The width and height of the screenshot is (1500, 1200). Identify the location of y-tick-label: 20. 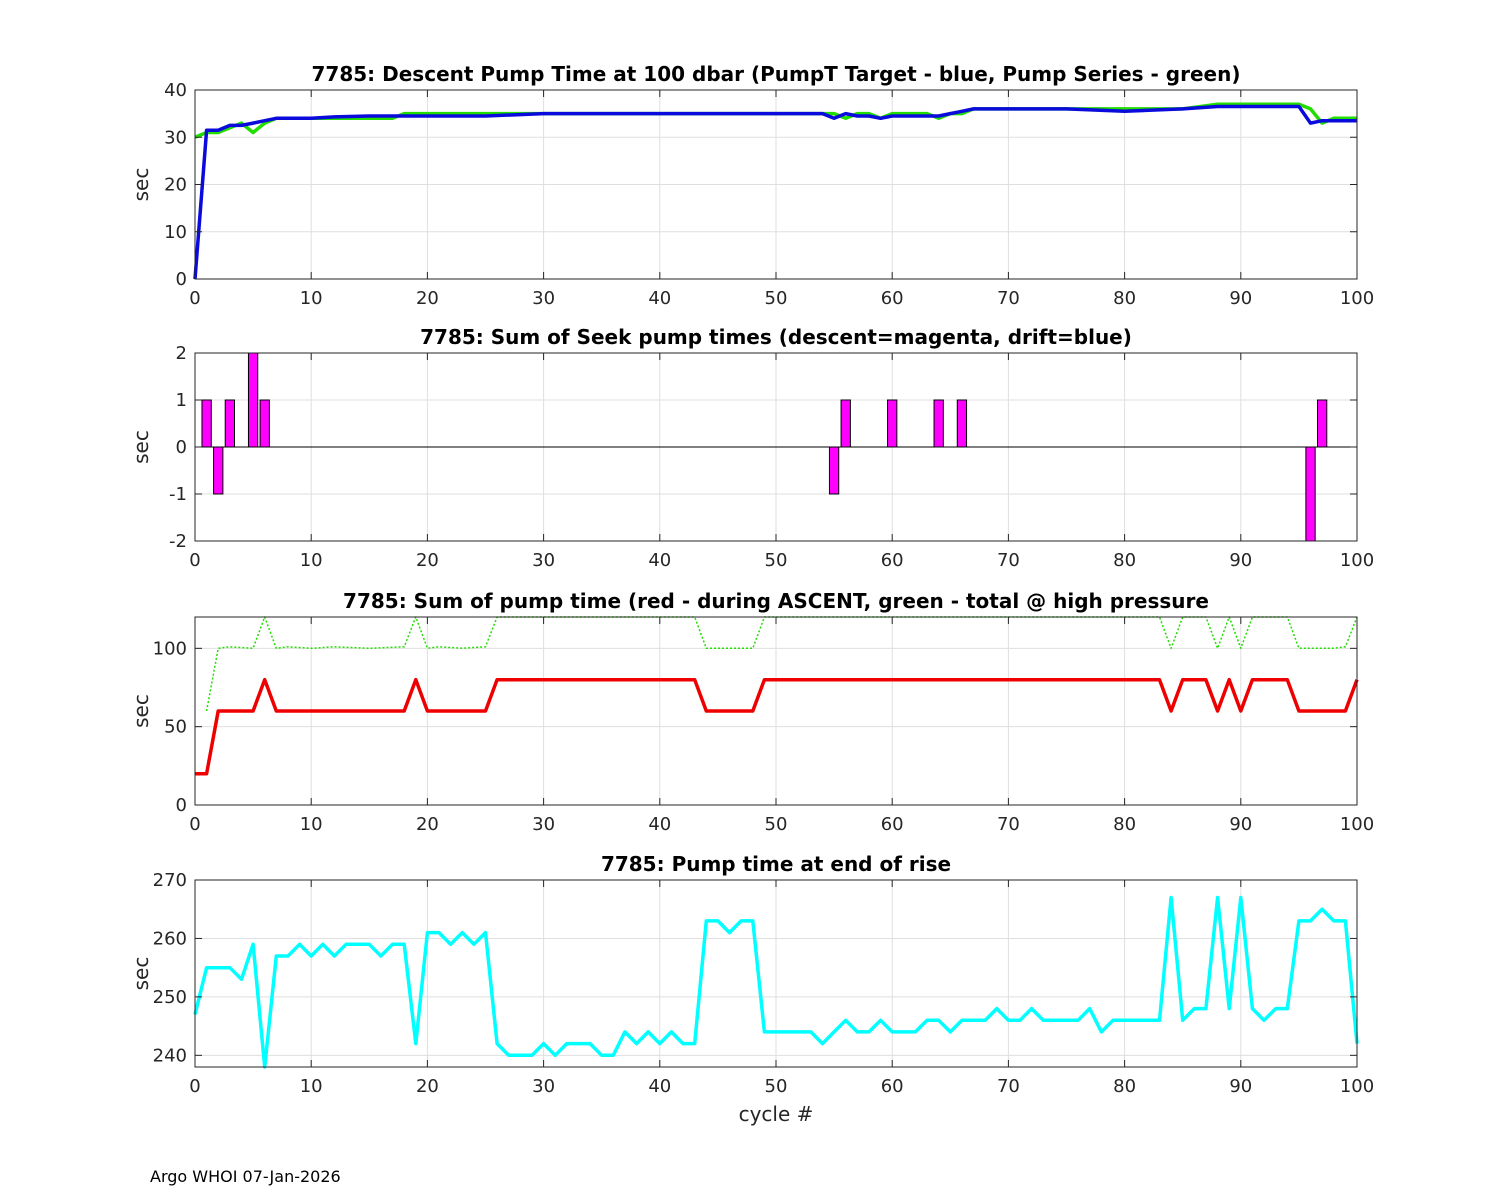
(175, 185).